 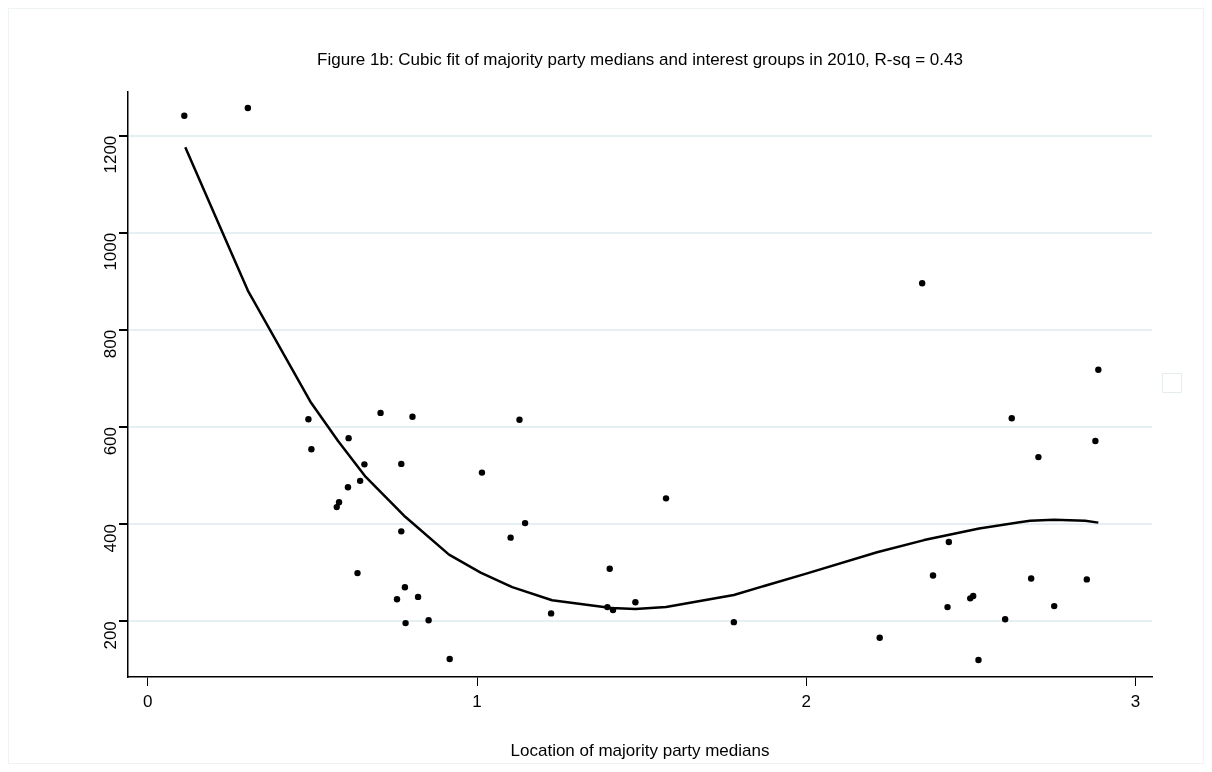 I want to click on y-tick-label: 1200, so click(x=110, y=154).